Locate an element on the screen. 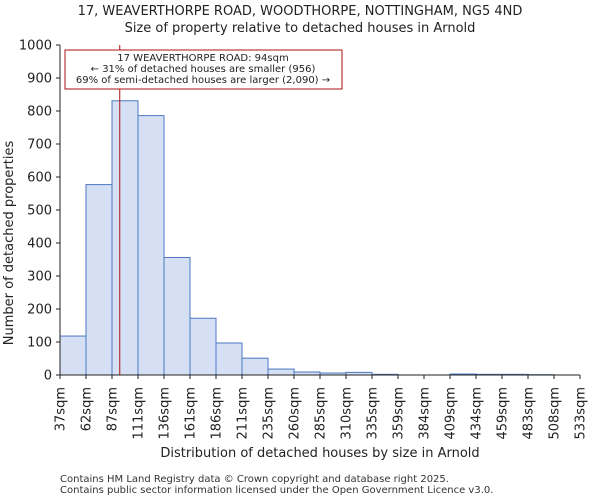 This screenshot has width=600, height=500. annotation-box is located at coordinates (203, 69).